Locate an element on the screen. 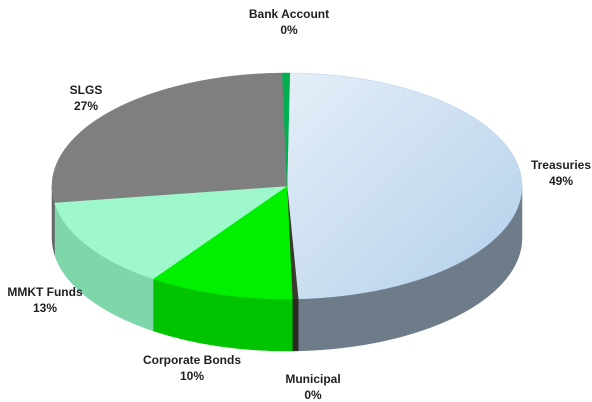  slice-mmkt-funds is located at coordinates (171, 232).